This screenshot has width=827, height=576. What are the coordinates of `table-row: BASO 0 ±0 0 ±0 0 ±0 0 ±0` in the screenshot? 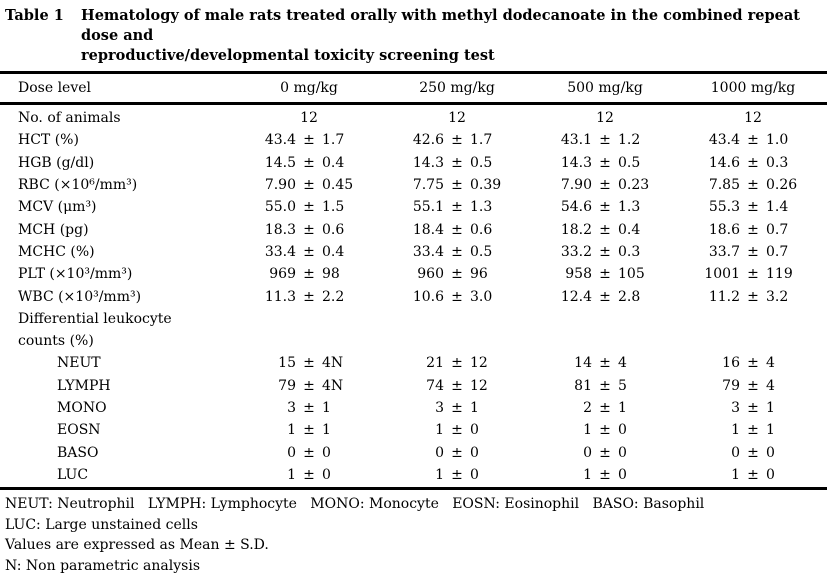 It's located at (413, 452).